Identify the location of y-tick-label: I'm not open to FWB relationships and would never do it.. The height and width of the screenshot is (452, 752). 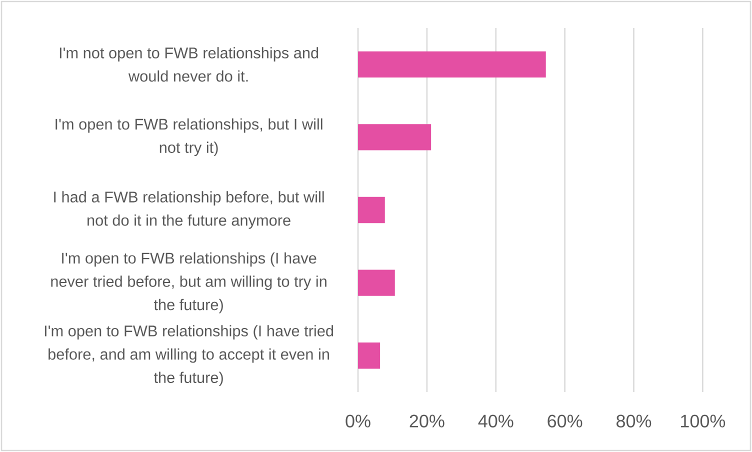
(189, 64).